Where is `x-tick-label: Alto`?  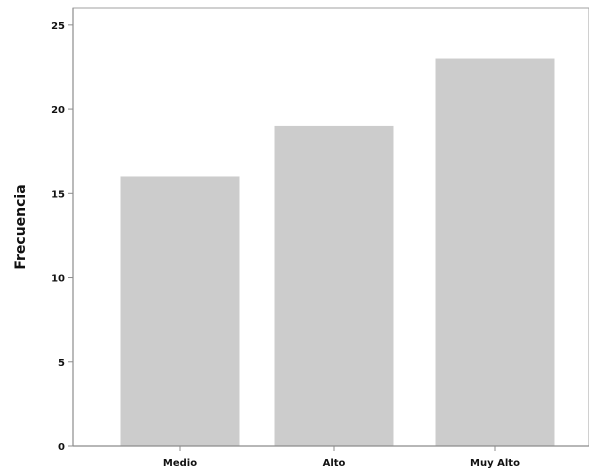 x-tick-label: Alto is located at coordinates (334, 463).